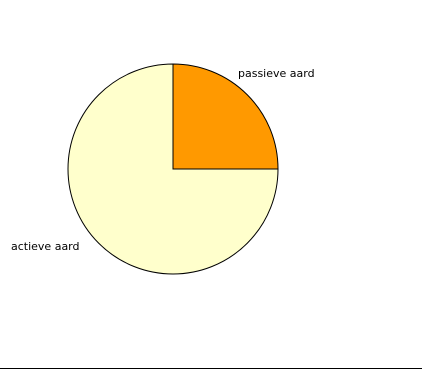 This screenshot has height=371, width=422. What do you see at coordinates (211, 368) in the screenshot?
I see `bottom-divider` at bounding box center [211, 368].